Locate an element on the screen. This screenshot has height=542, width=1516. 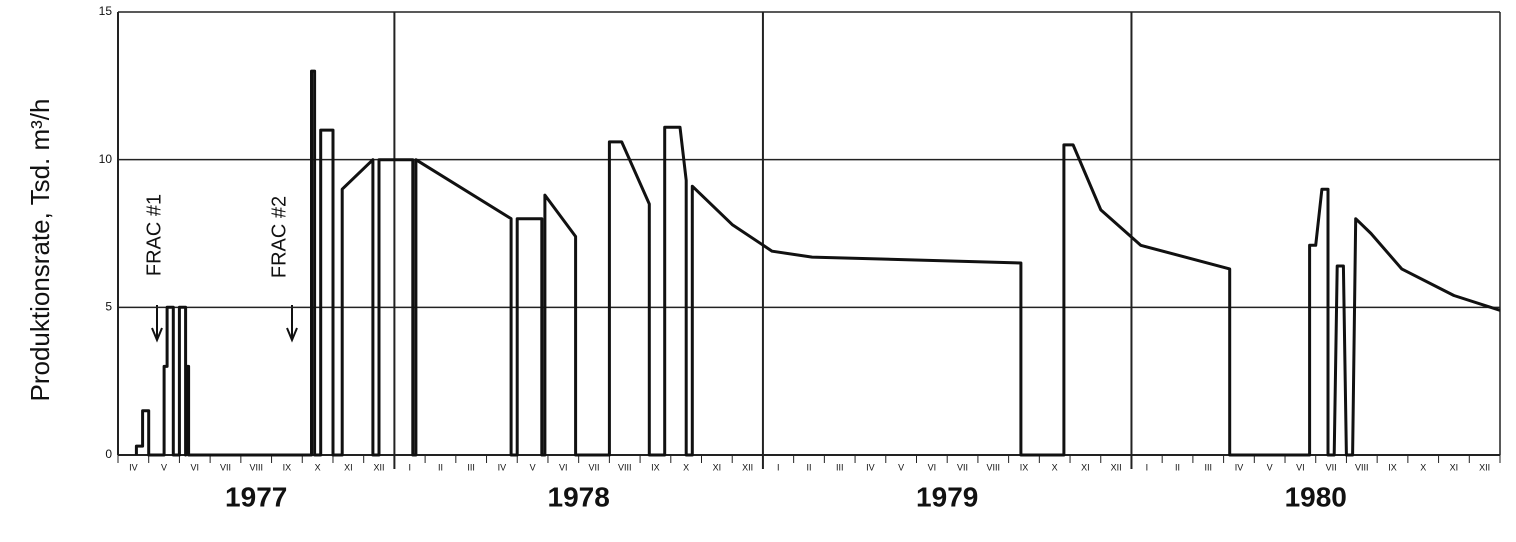
y-tick-label: 0 is located at coordinates (108, 454).